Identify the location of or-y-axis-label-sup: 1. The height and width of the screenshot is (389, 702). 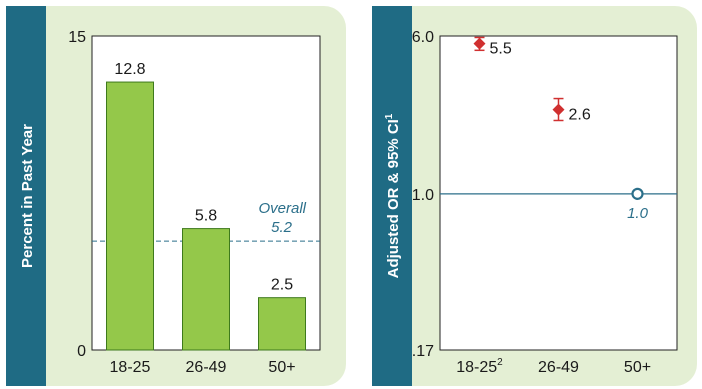
(389, 116).